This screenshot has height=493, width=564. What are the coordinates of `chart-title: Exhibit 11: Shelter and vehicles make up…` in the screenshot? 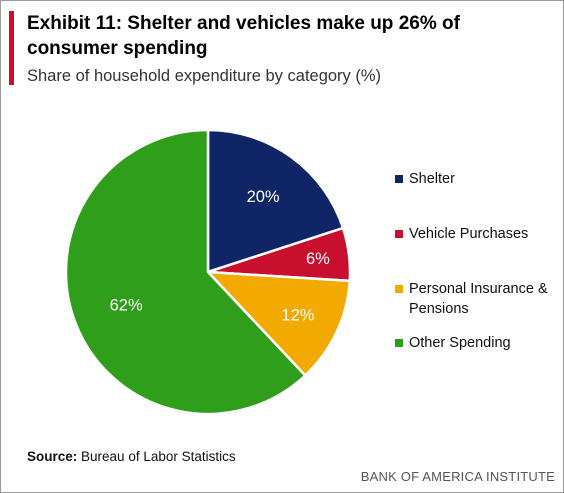 It's located at (243, 36).